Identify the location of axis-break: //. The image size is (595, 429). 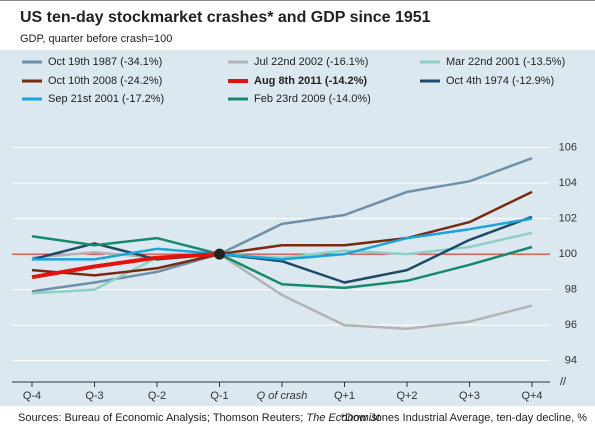
(563, 382).